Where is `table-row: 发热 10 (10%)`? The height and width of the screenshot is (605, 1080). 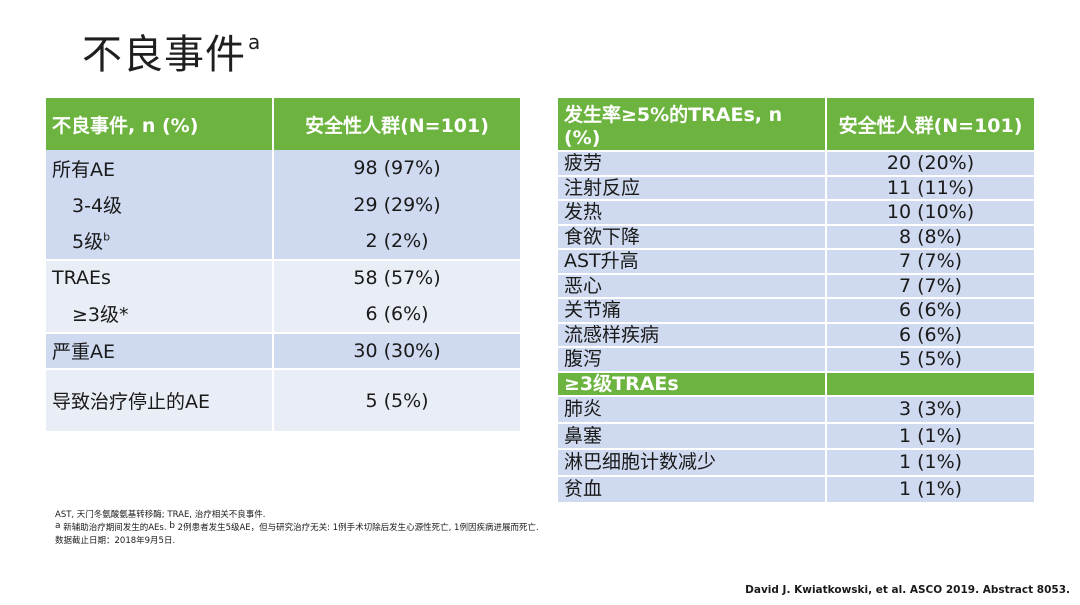
table-row: 发热 10 (10%) is located at coordinates (796, 212).